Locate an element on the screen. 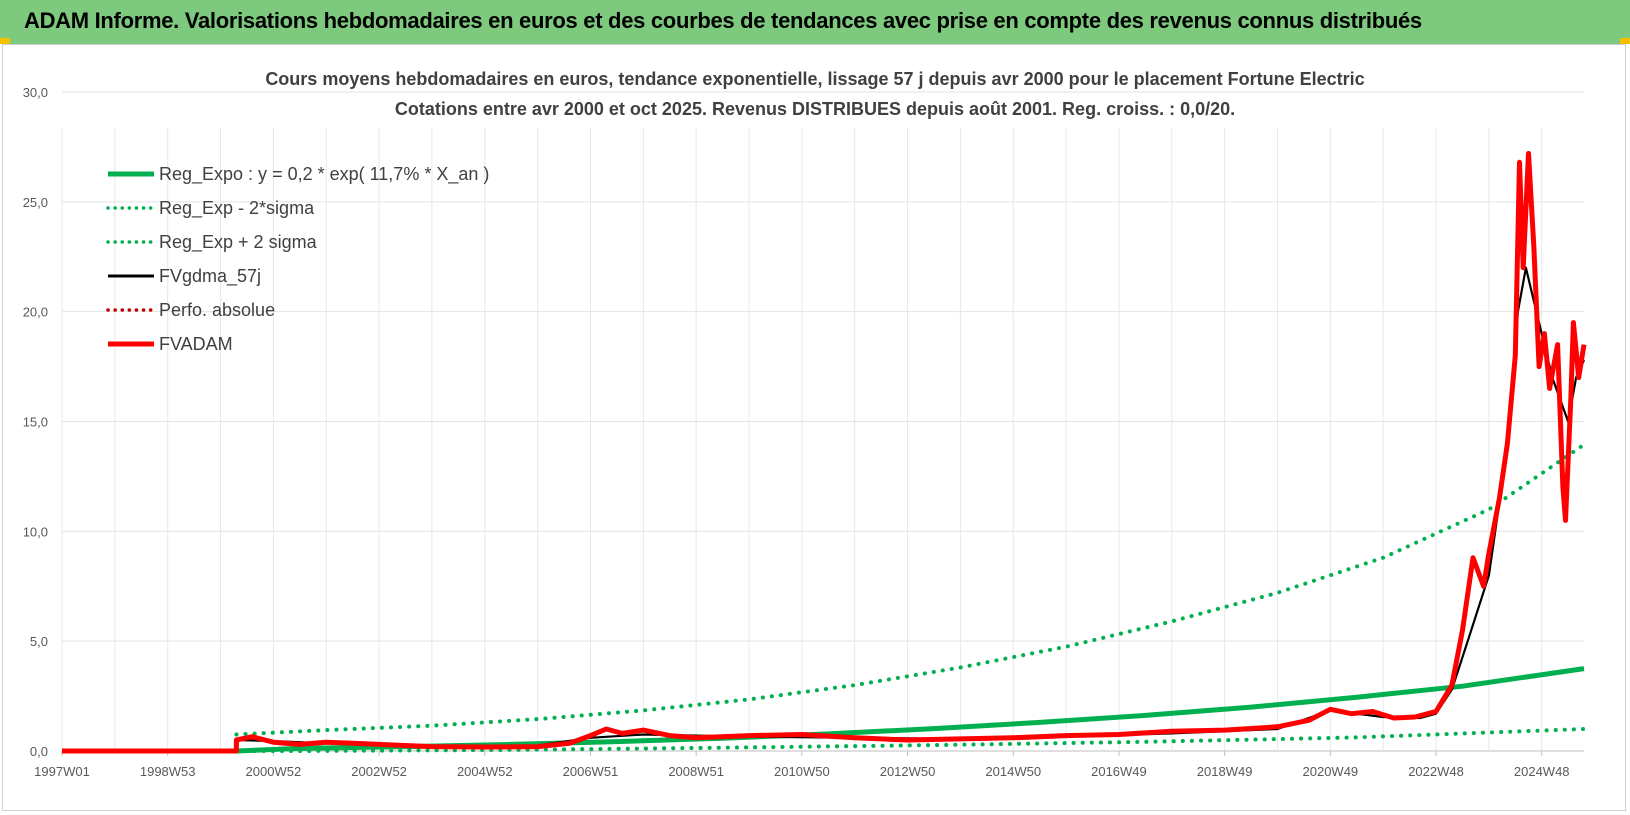  legend-label-3: FVgdma_57j is located at coordinates (210, 276).